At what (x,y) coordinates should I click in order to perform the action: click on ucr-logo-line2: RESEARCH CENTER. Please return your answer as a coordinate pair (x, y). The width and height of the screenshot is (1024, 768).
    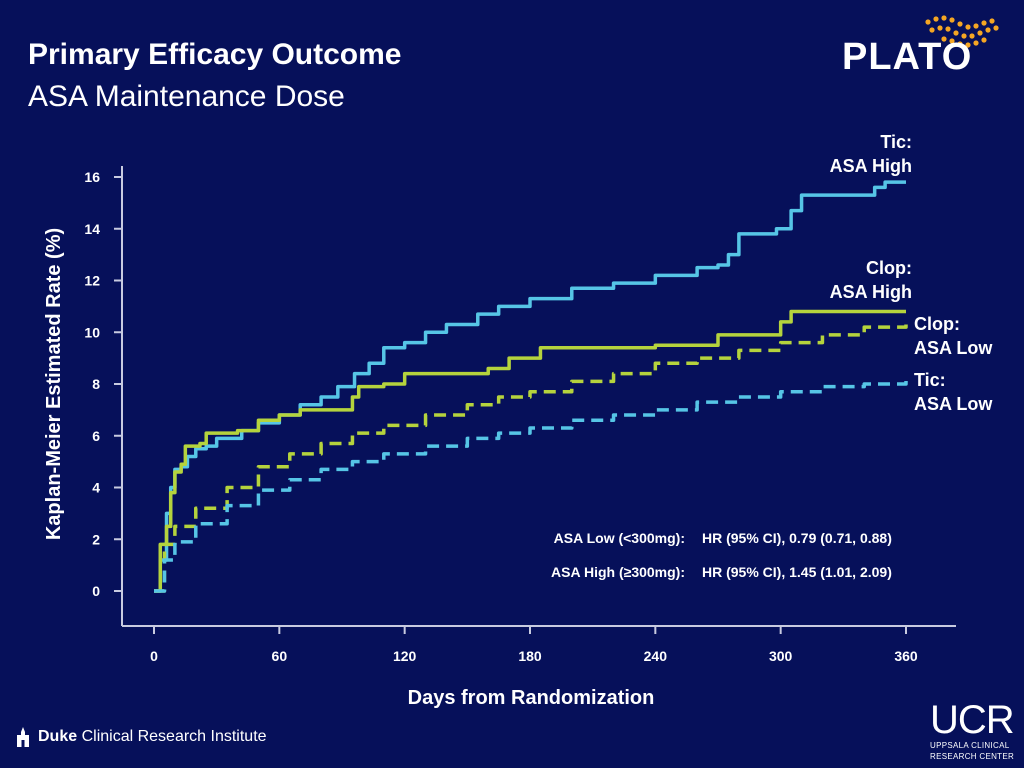
    Looking at the image, I should click on (972, 756).